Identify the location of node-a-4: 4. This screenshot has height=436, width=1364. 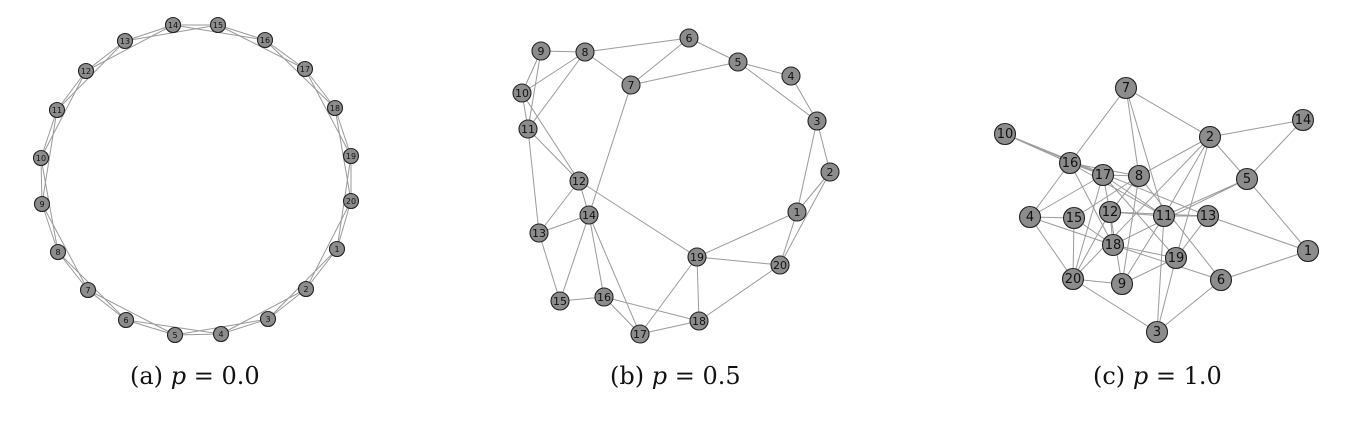
(221, 334).